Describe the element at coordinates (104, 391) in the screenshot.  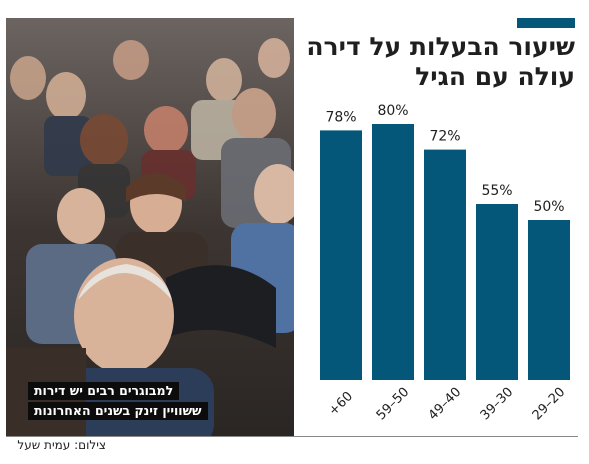
I see `photo-caption-line-1: למבוגרים רבים יש דירות` at that location.